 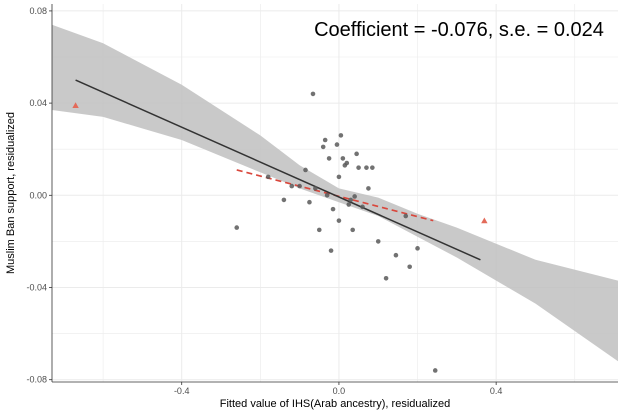 What do you see at coordinates (182, 391) in the screenshot?
I see `x-tick-label: -0.4` at bounding box center [182, 391].